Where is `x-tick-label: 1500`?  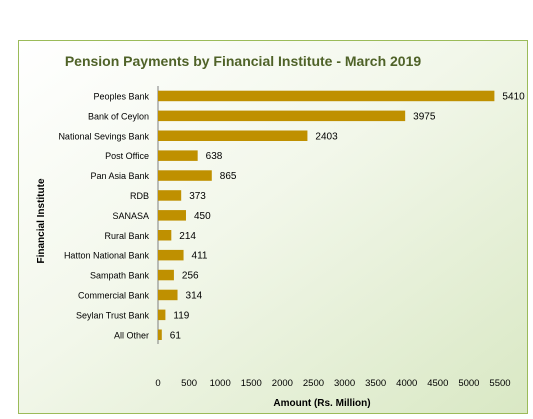
x-tick-label: 1500 is located at coordinates (251, 383).